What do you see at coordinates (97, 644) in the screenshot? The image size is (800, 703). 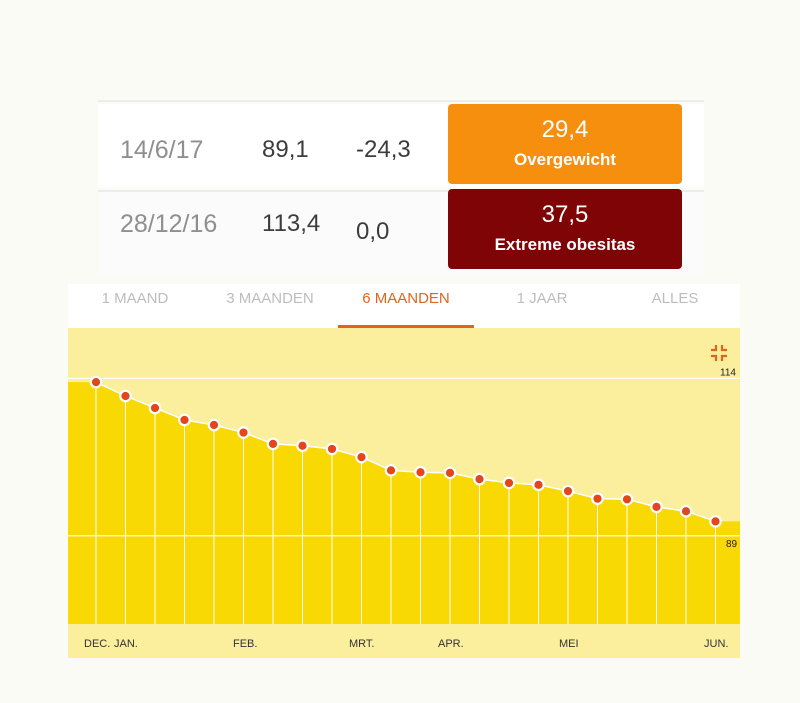 I see `x-axis-label: DEC.` at bounding box center [97, 644].